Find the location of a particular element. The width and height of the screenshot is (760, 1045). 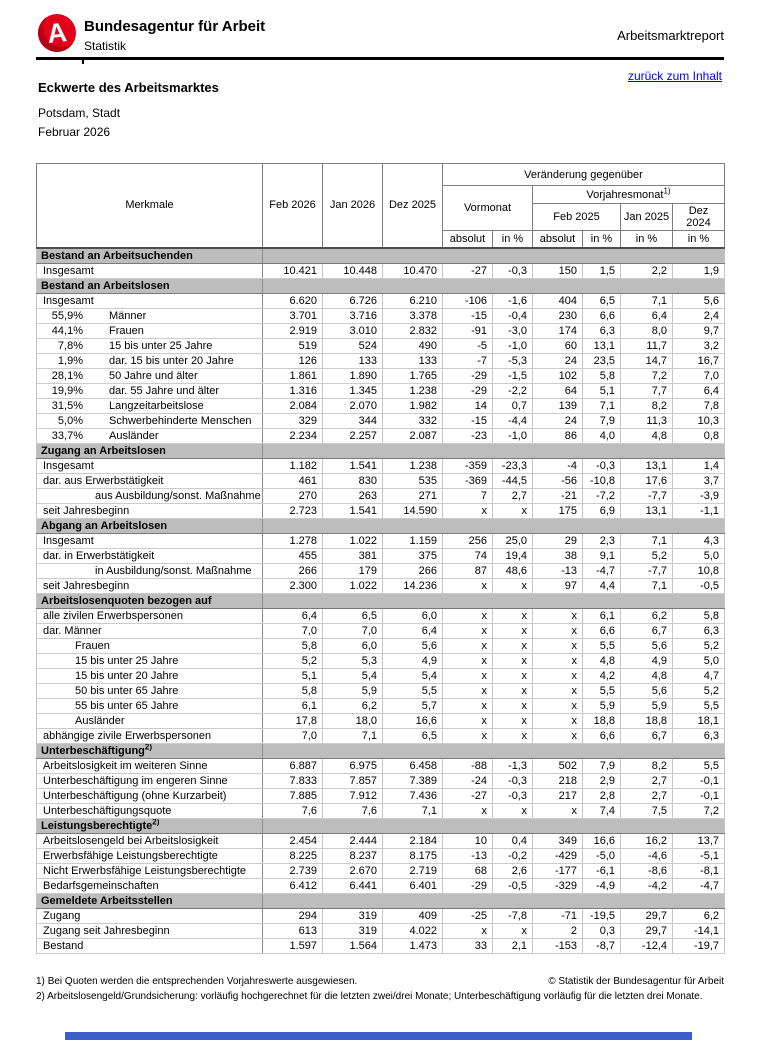

value-cell: 409 is located at coordinates (412, 916).